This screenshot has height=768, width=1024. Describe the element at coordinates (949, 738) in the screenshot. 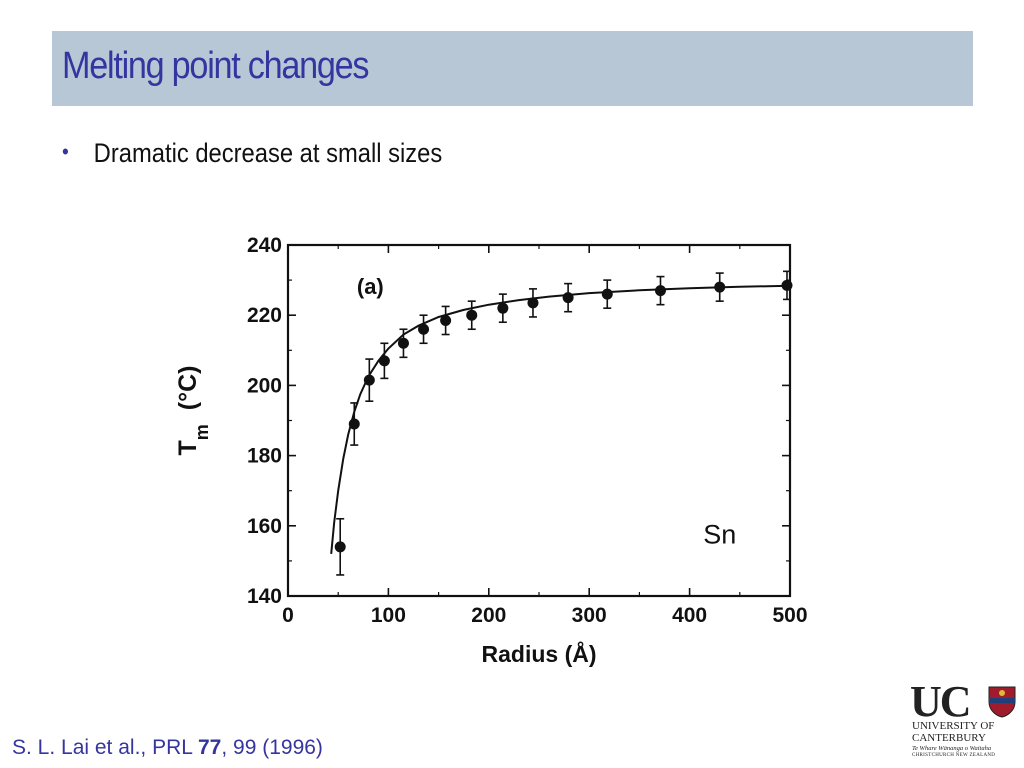

I see `logo-line-2: CANTERBURY` at that location.